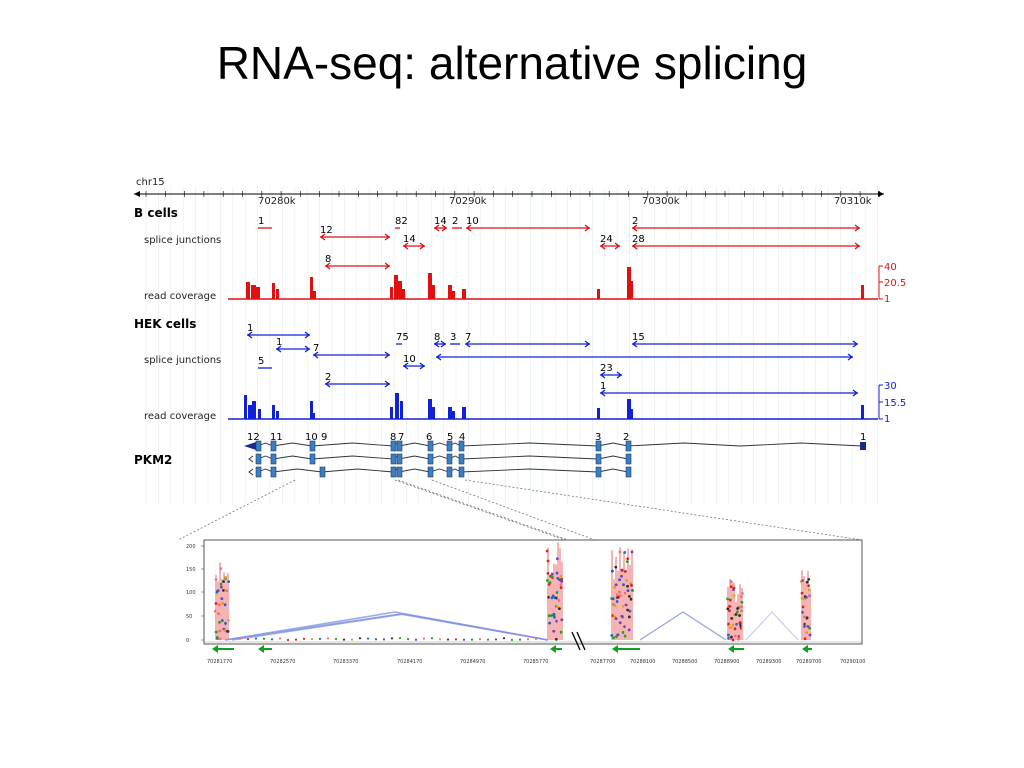  Describe the element at coordinates (191, 547) in the screenshot. I see `zoom-y-tick-label: 200` at that location.